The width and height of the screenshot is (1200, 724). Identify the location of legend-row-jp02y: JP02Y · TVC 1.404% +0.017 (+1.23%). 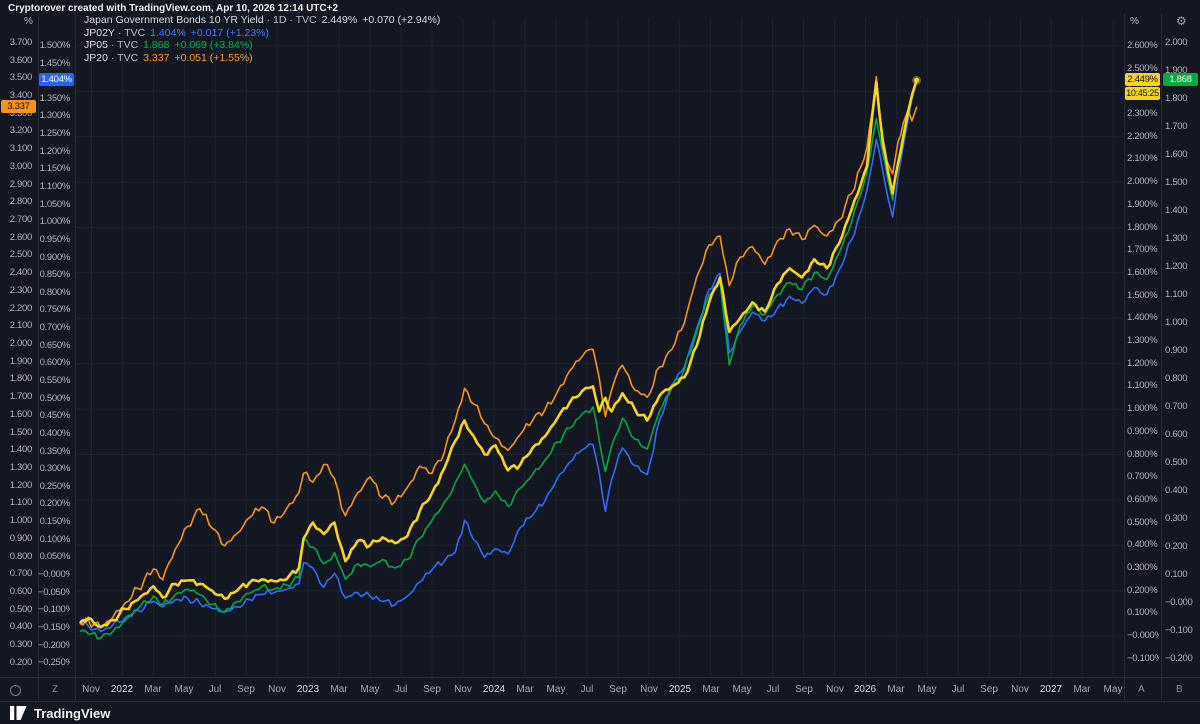
(262, 33).